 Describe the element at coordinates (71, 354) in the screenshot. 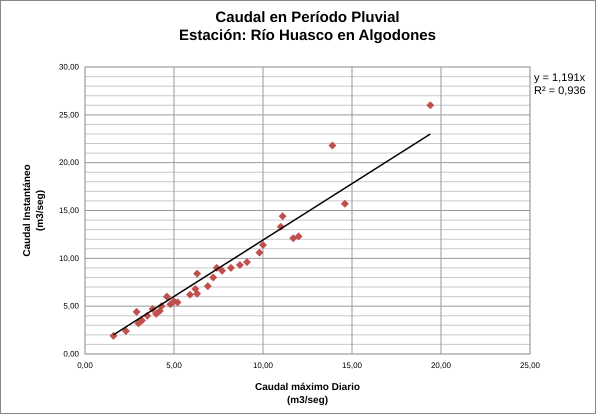

I see `y-tick-label: 0,00` at that location.